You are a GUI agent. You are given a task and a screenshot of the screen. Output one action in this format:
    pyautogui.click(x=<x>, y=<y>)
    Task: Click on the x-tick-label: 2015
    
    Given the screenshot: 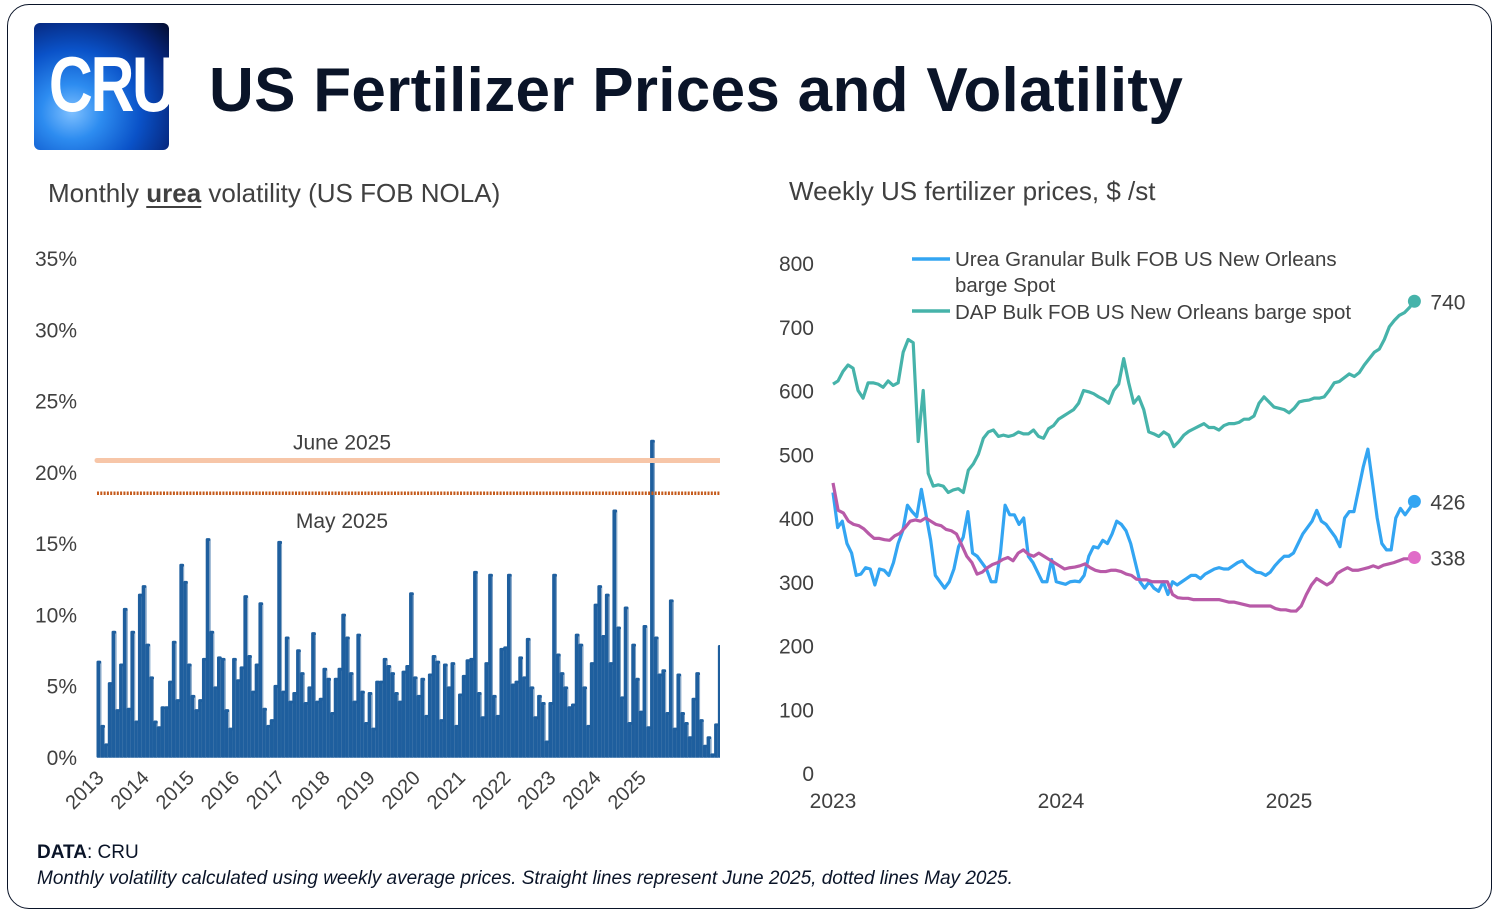 What is the action you would take?
    pyautogui.click(x=175, y=790)
    